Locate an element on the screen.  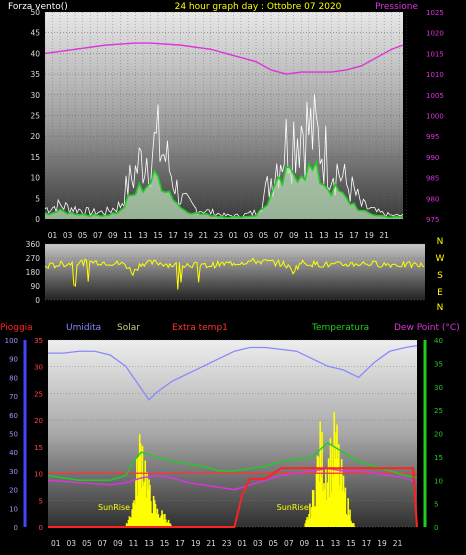
panel1-ytick-left: 20 is located at coordinates (35, 136).